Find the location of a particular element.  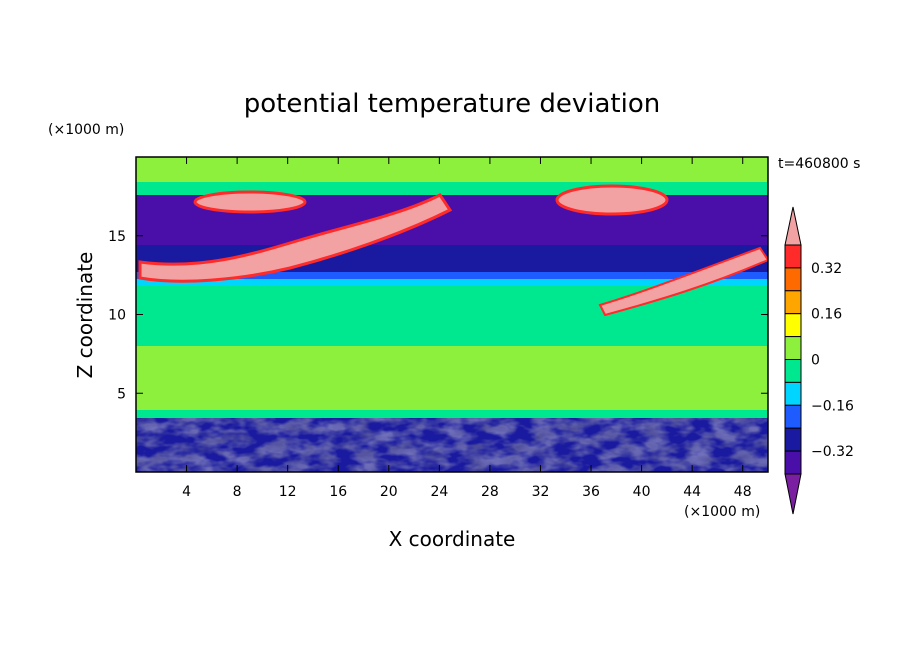

colorbar-extend-min is located at coordinates (793, 494).